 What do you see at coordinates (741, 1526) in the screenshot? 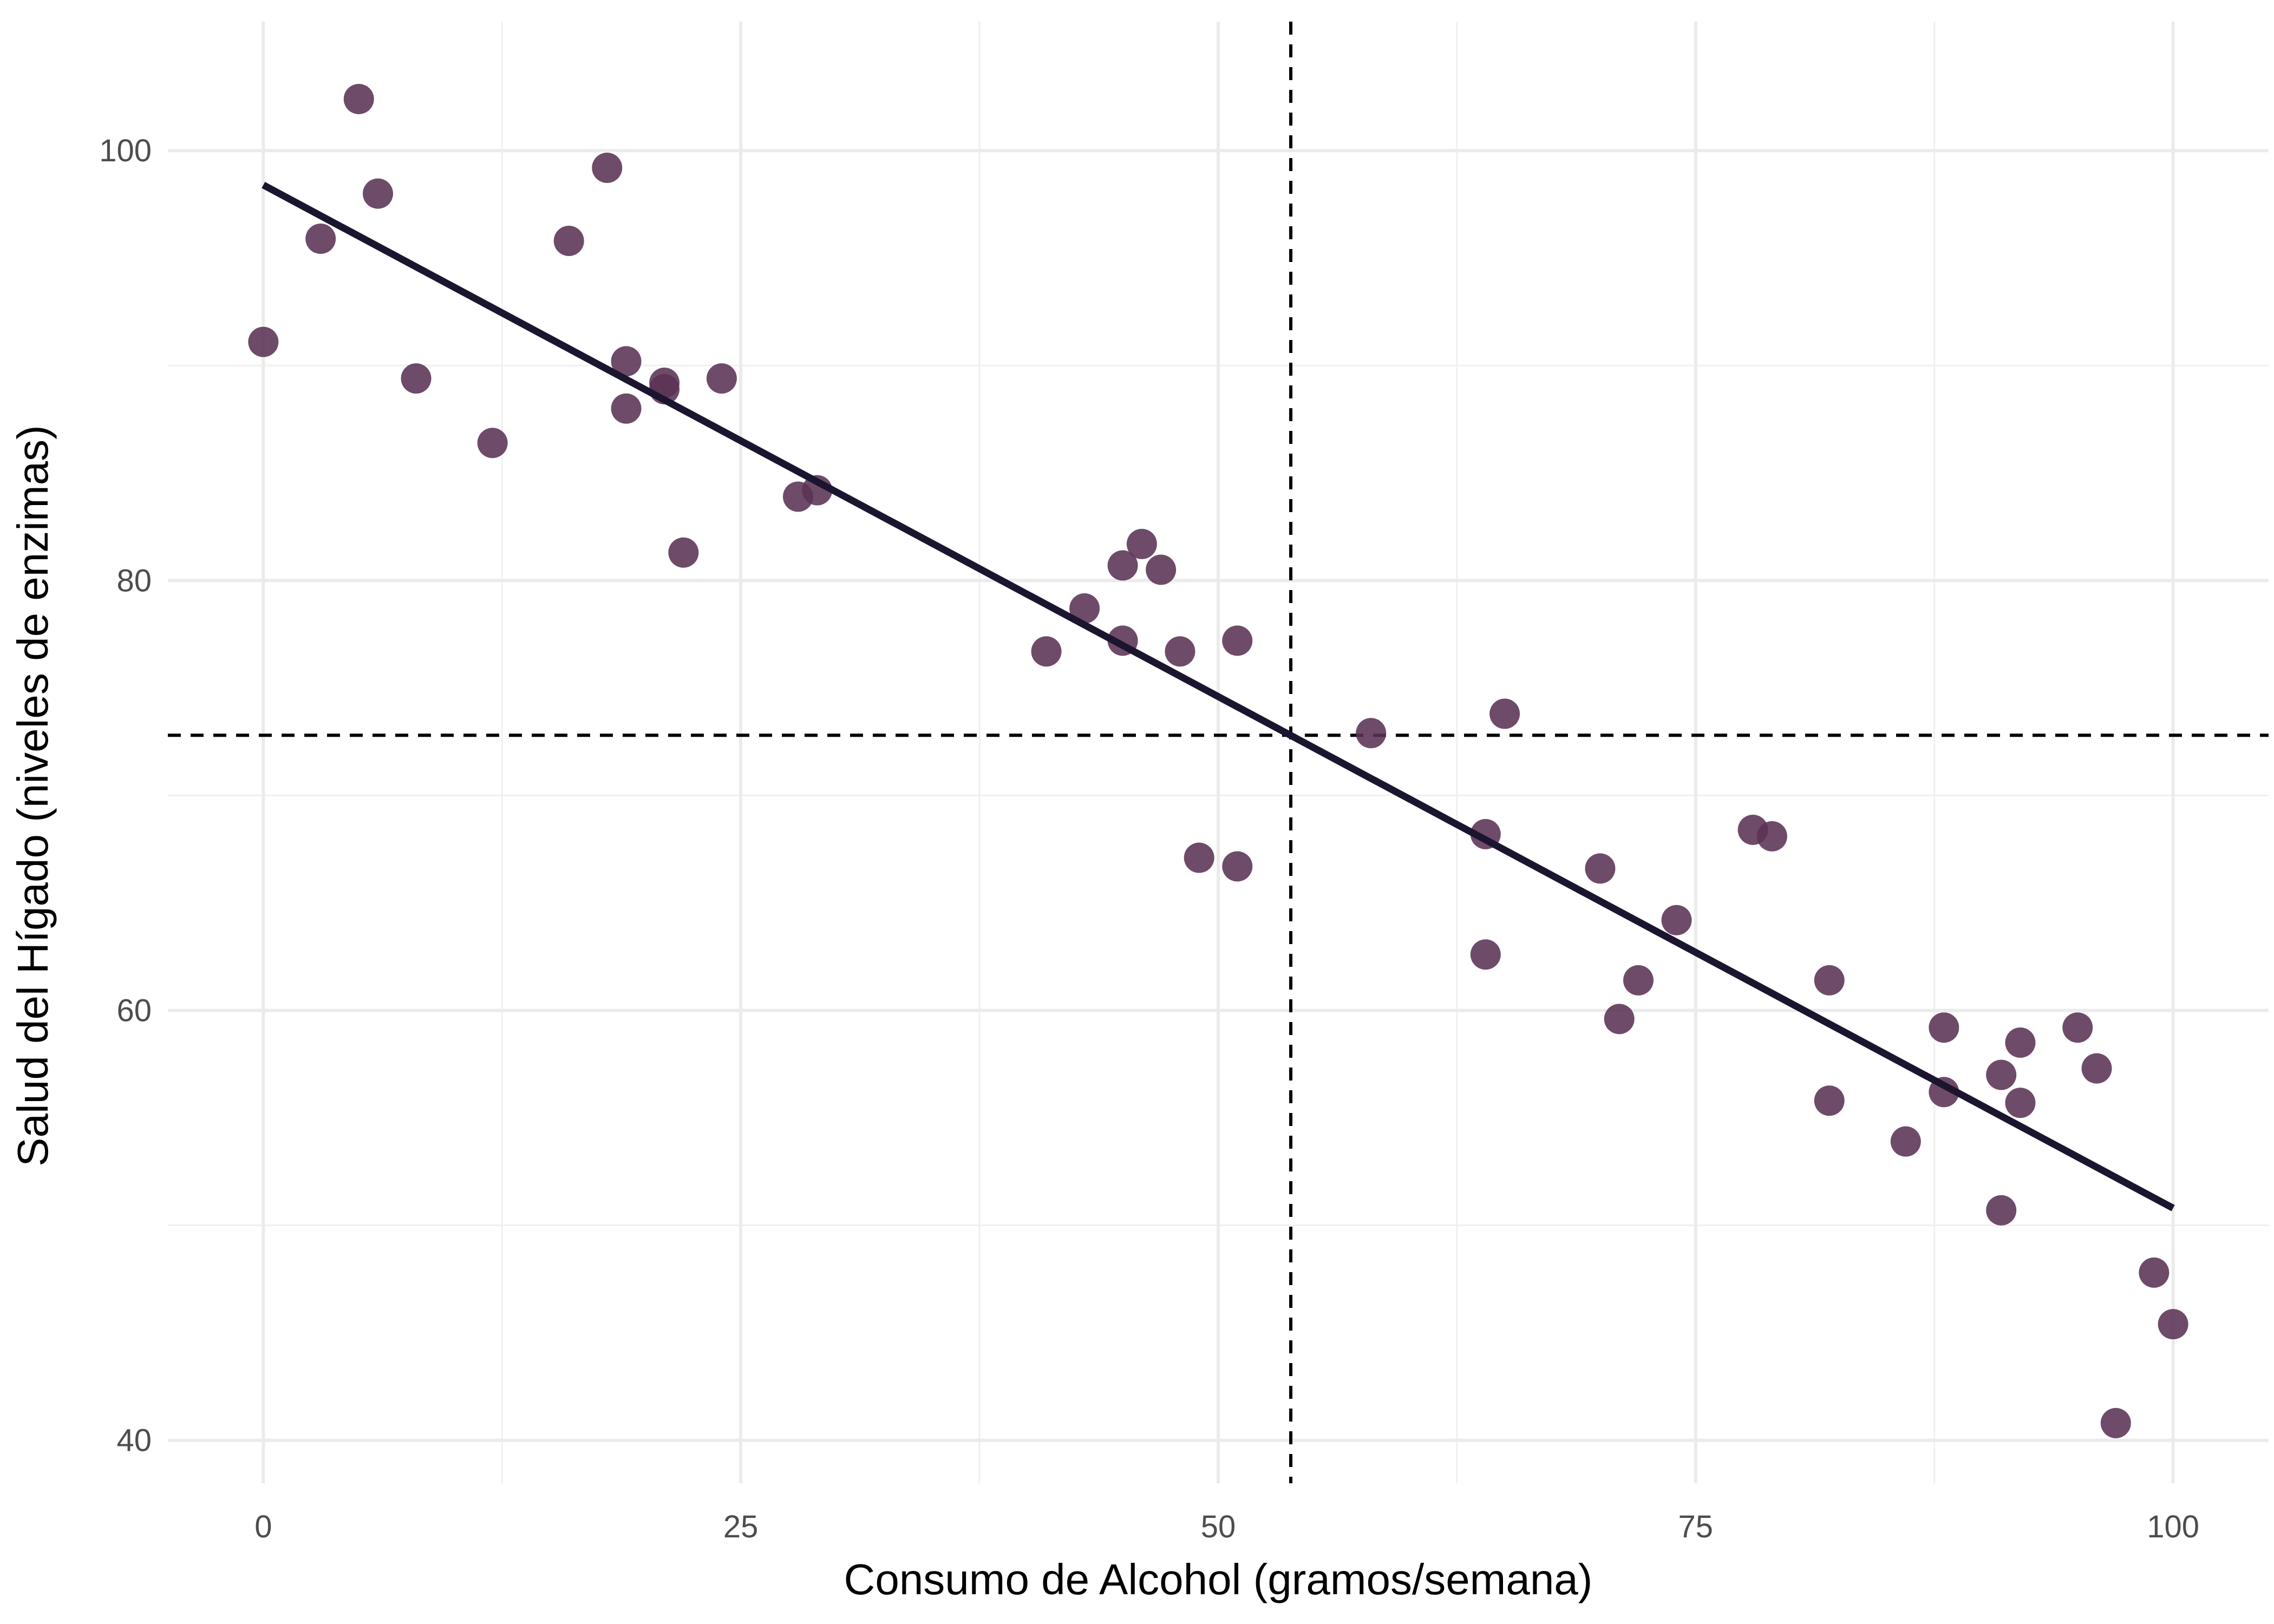
I see `x-tick-label: 25` at bounding box center [741, 1526].